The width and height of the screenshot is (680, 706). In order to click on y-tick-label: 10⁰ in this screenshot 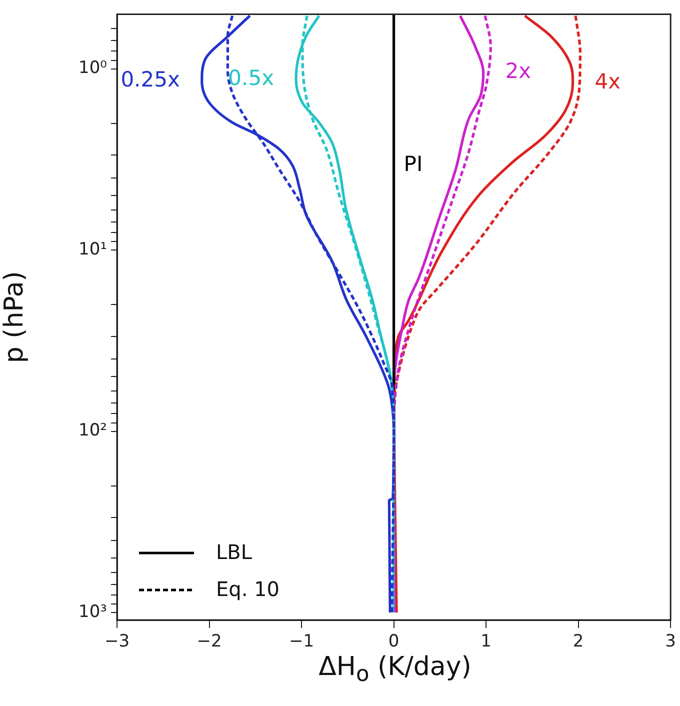, I will do `click(93, 68)`.